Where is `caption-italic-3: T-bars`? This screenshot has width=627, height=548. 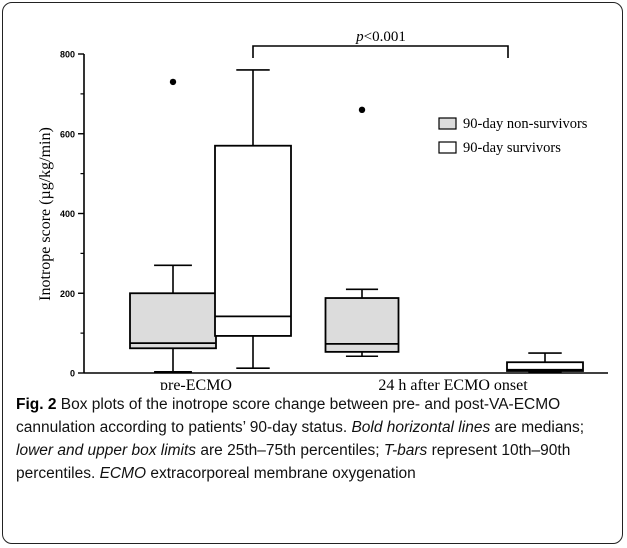 caption-italic-3: T-bars is located at coordinates (405, 450).